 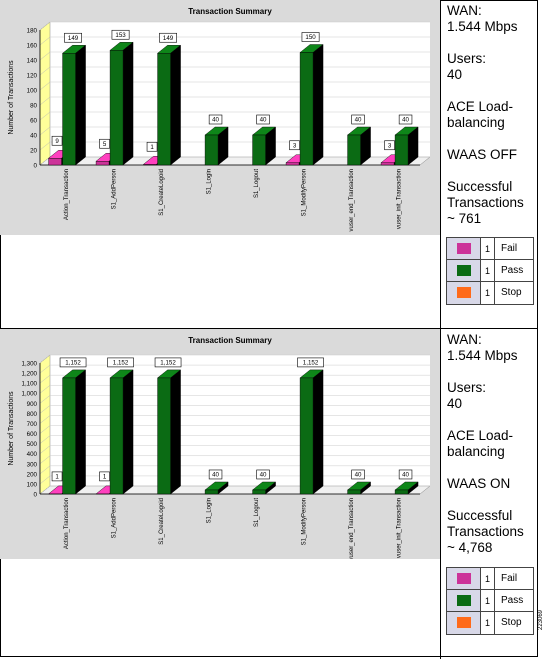 I want to click on pass-data-label: 149, so click(x=73, y=38).